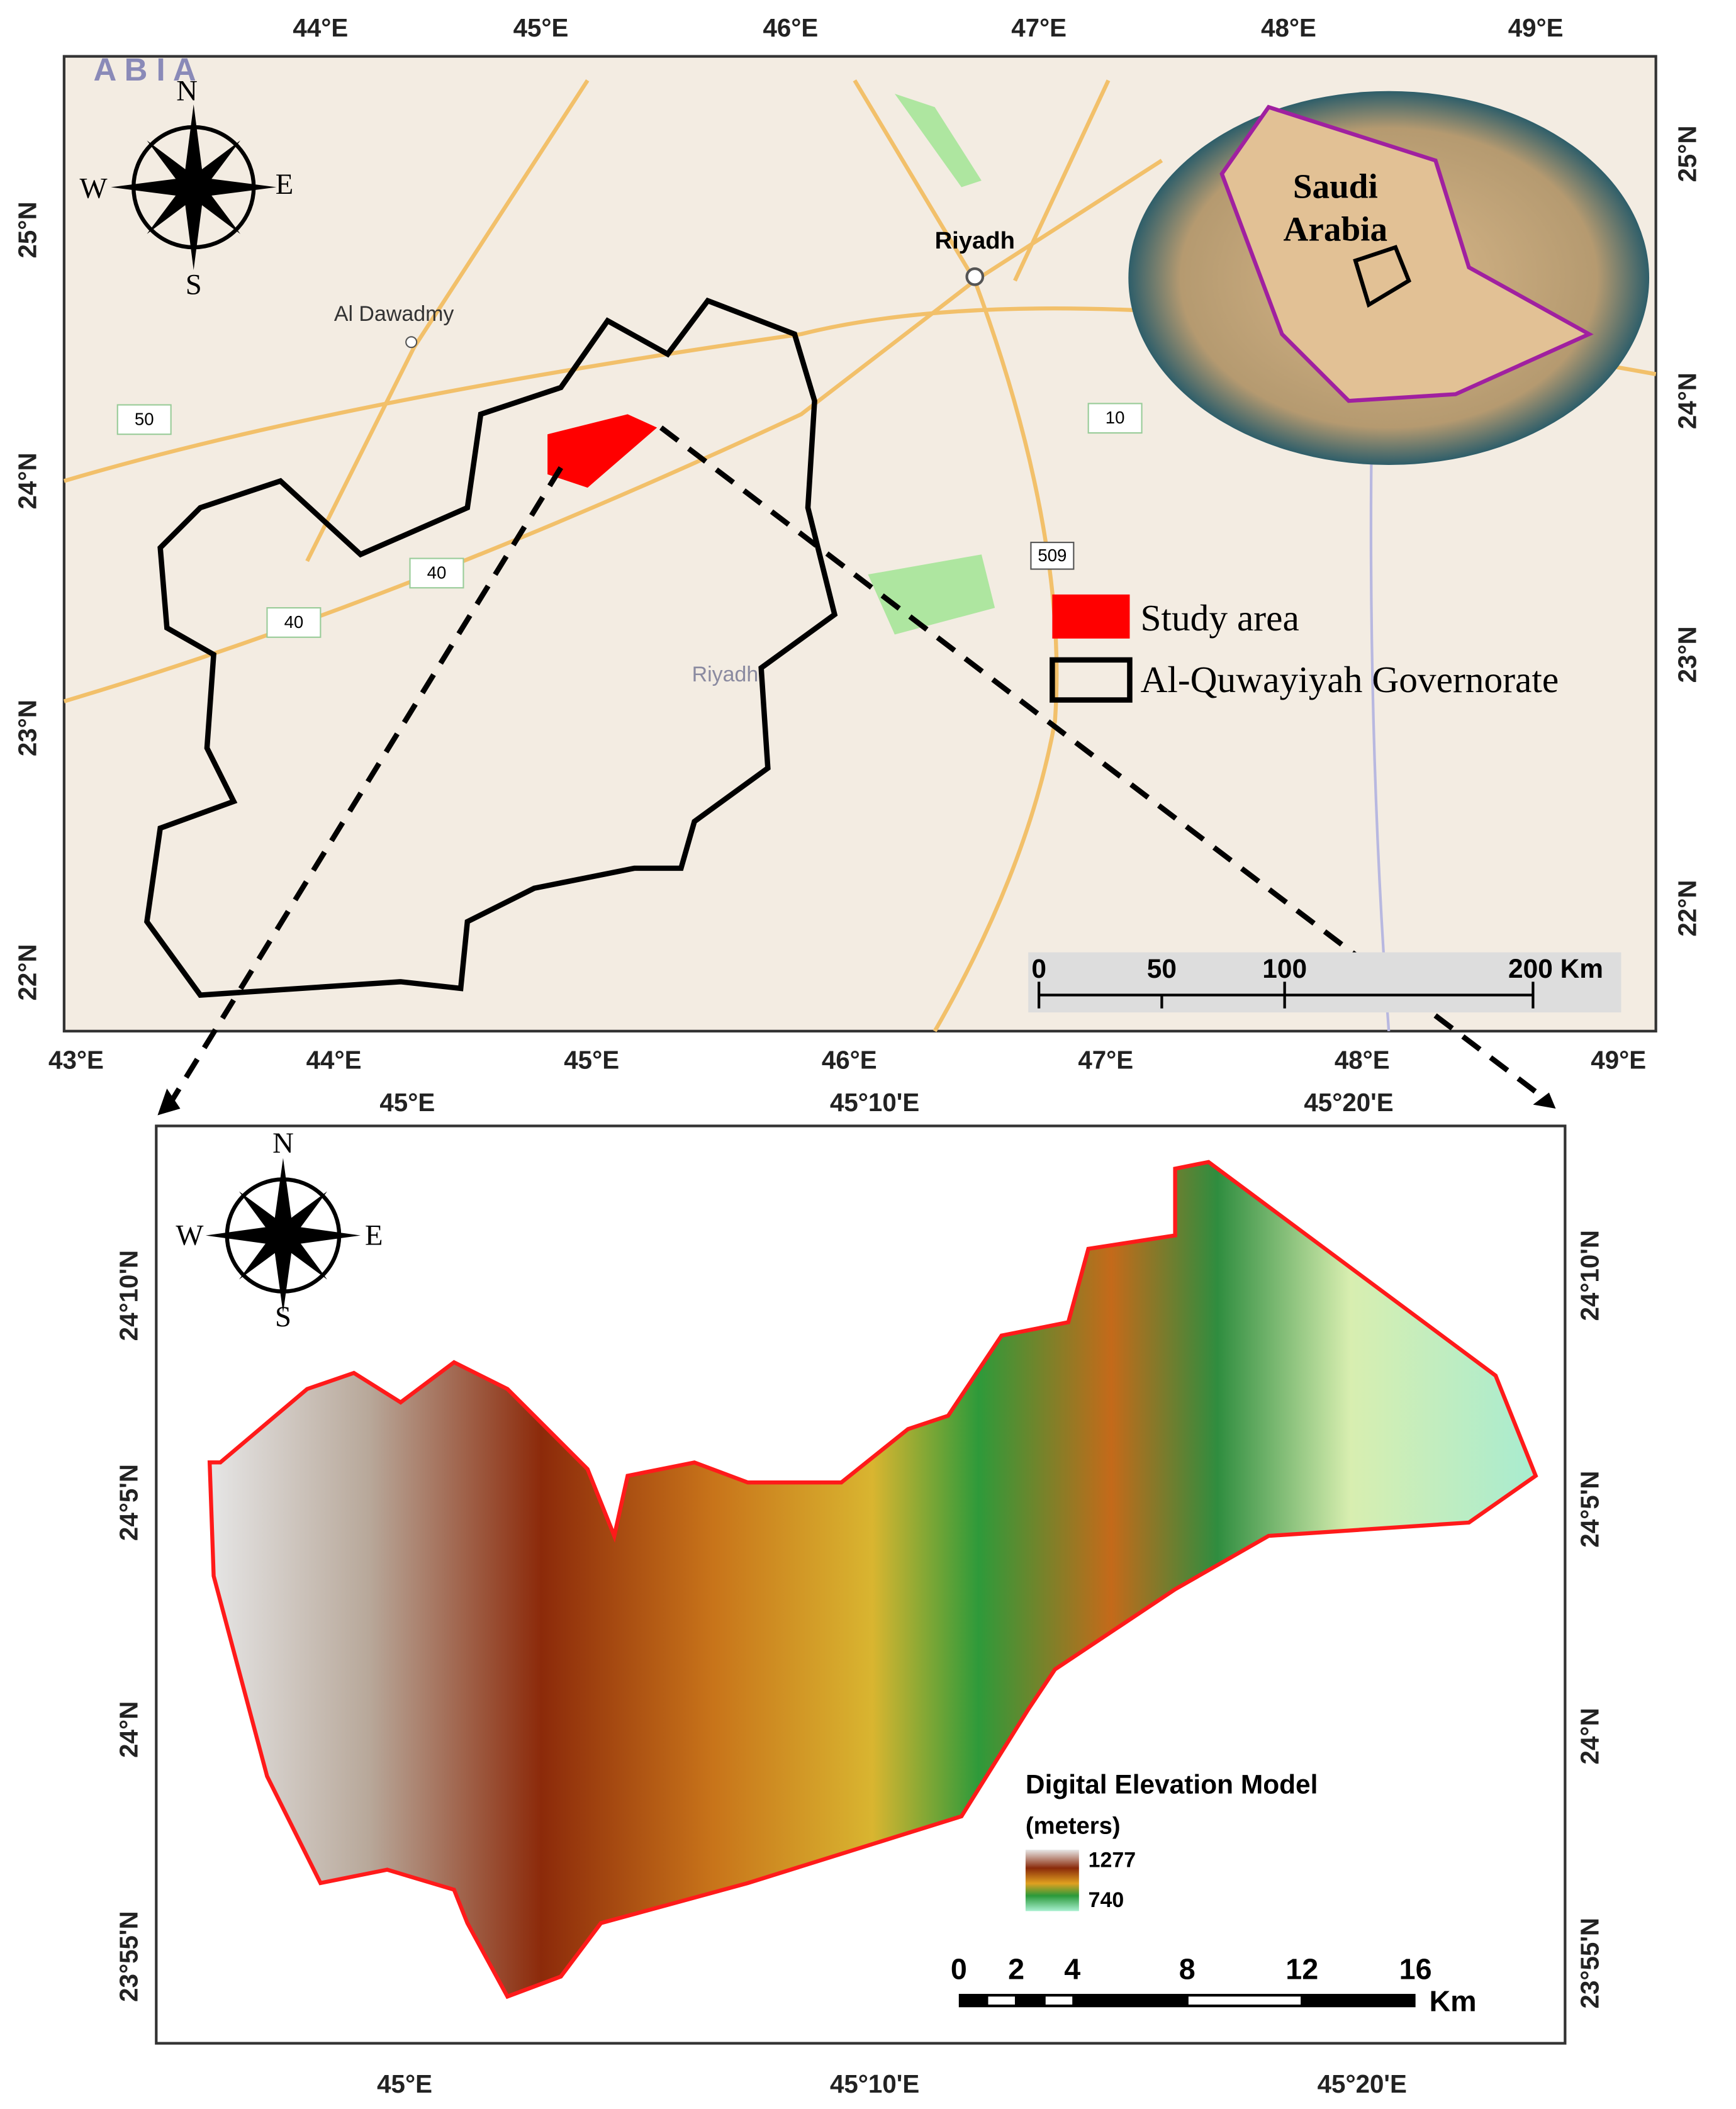 Image resolution: width=1736 pixels, height=2109 pixels. What do you see at coordinates (1073, 1826) in the screenshot?
I see `legend-unit: (meters)` at bounding box center [1073, 1826].